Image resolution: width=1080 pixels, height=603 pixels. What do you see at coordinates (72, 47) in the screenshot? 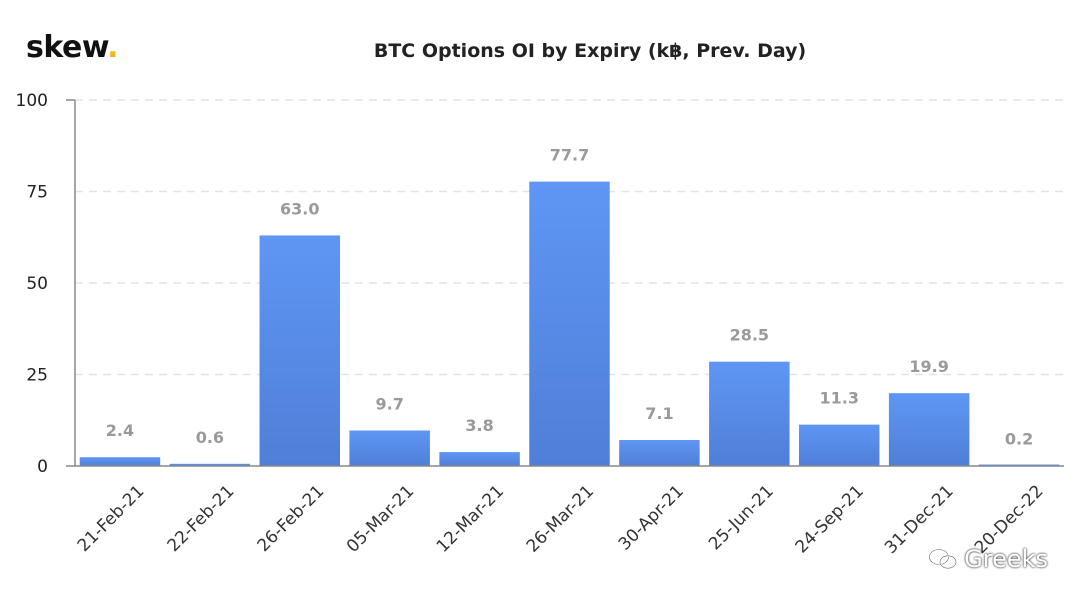
I see `skew-logo: skew.` at bounding box center [72, 47].